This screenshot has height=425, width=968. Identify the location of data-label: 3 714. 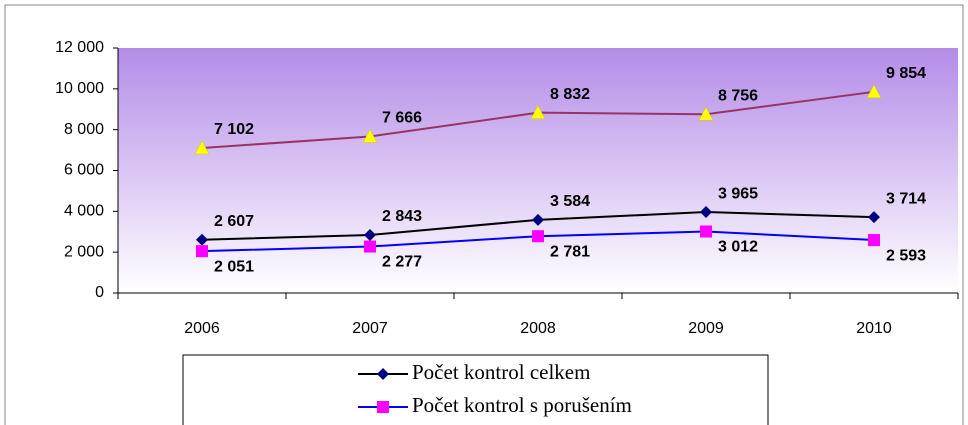
(906, 198).